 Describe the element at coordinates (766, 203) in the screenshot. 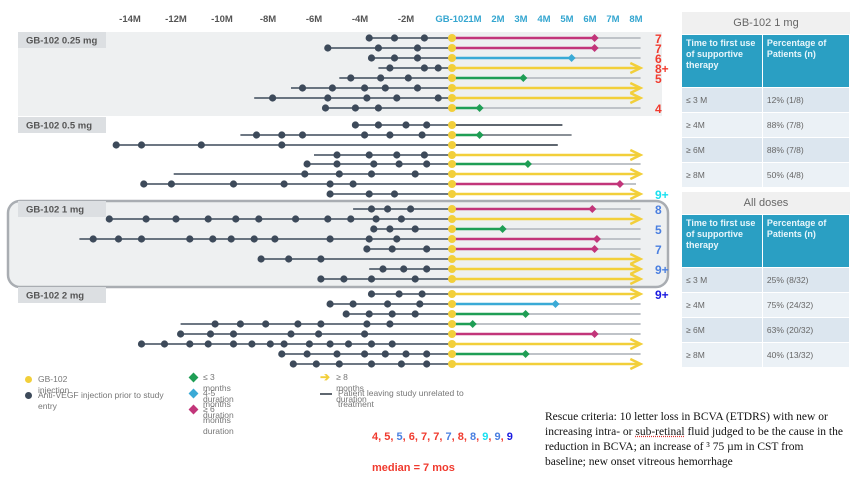

I see `table-title: All doses` at that location.